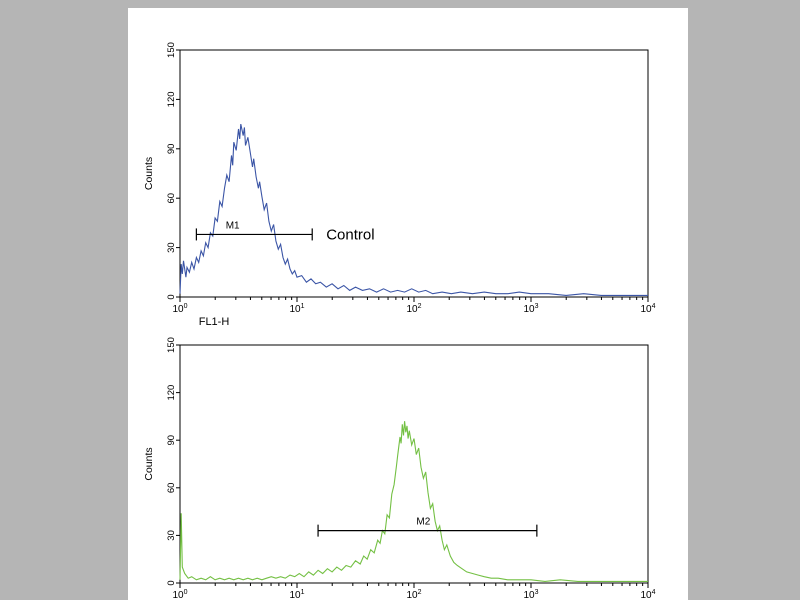 The image size is (800, 600). Describe the element at coordinates (350, 234) in the screenshot. I see `marker-annotation: Control` at that location.